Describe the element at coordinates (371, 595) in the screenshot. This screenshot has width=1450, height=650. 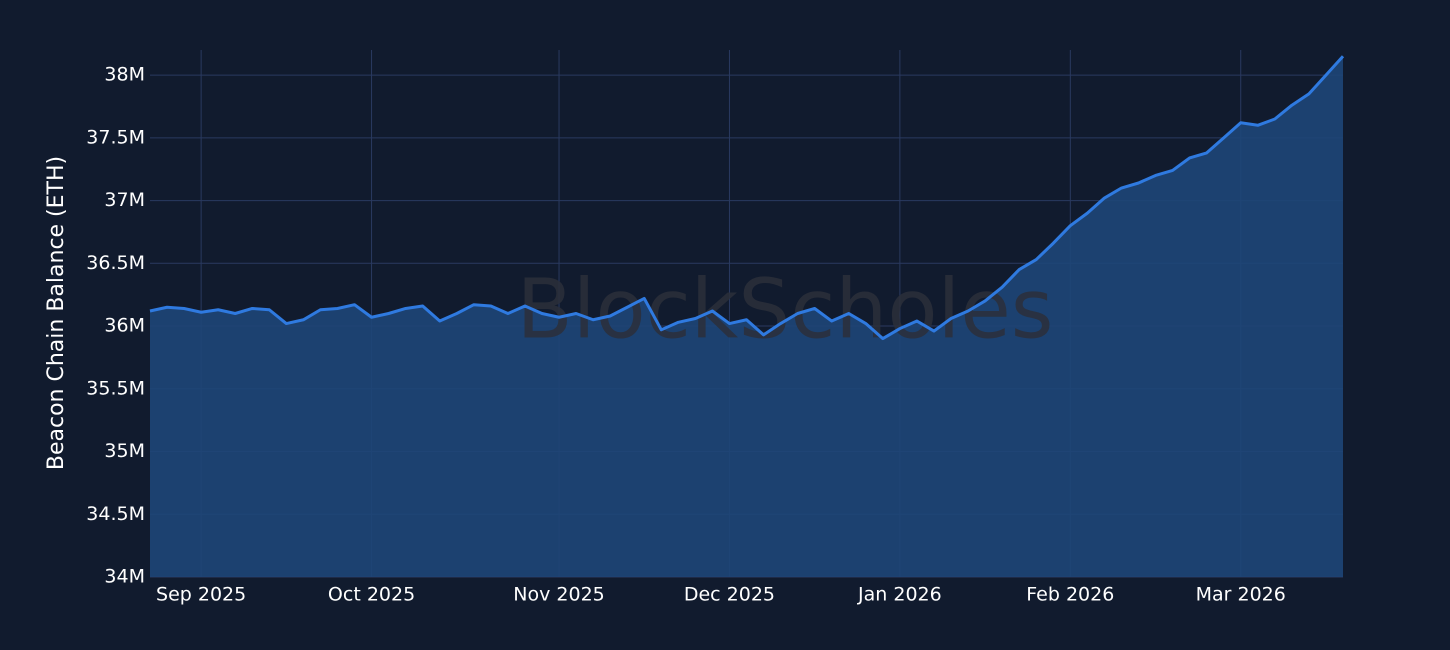
I see `x-tick-label: Oct 2025` at that location.